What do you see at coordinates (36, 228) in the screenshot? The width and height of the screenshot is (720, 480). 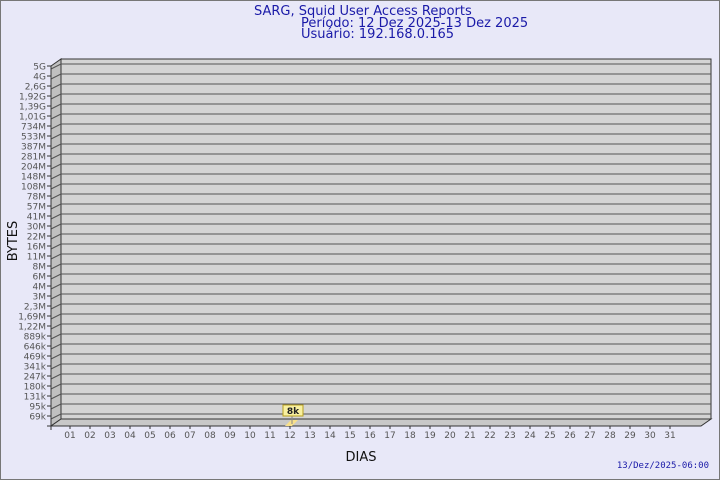 I see `y-tick-label: 30M` at bounding box center [36, 228].